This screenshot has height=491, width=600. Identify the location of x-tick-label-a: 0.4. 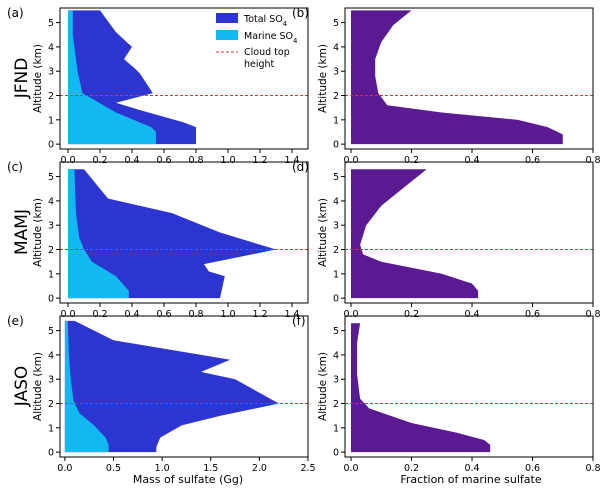
(131, 160).